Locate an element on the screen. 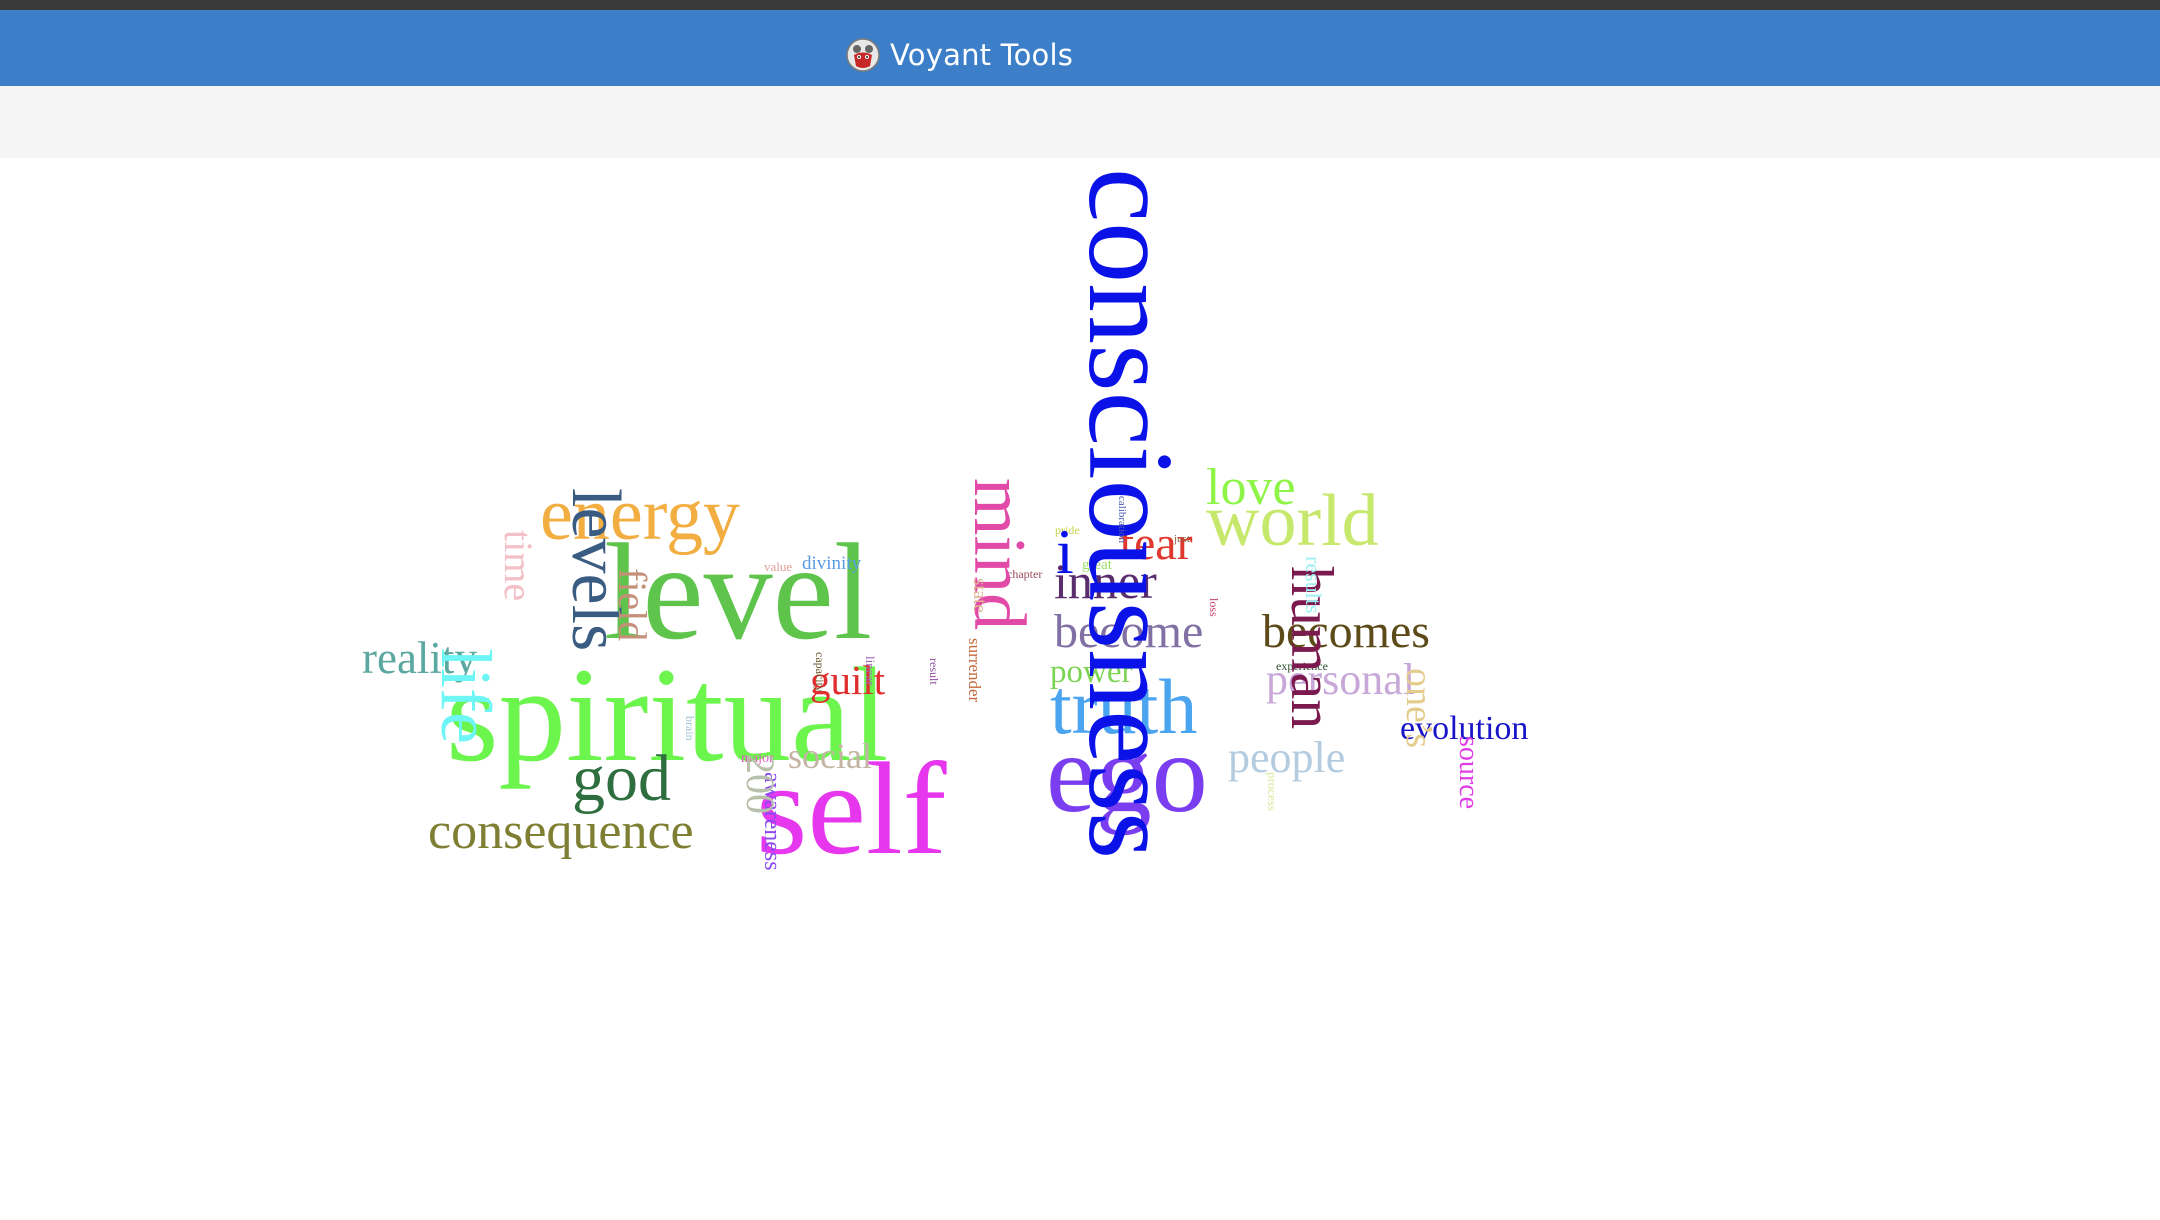  cloud-word-fear: fear is located at coordinates (1155, 543).